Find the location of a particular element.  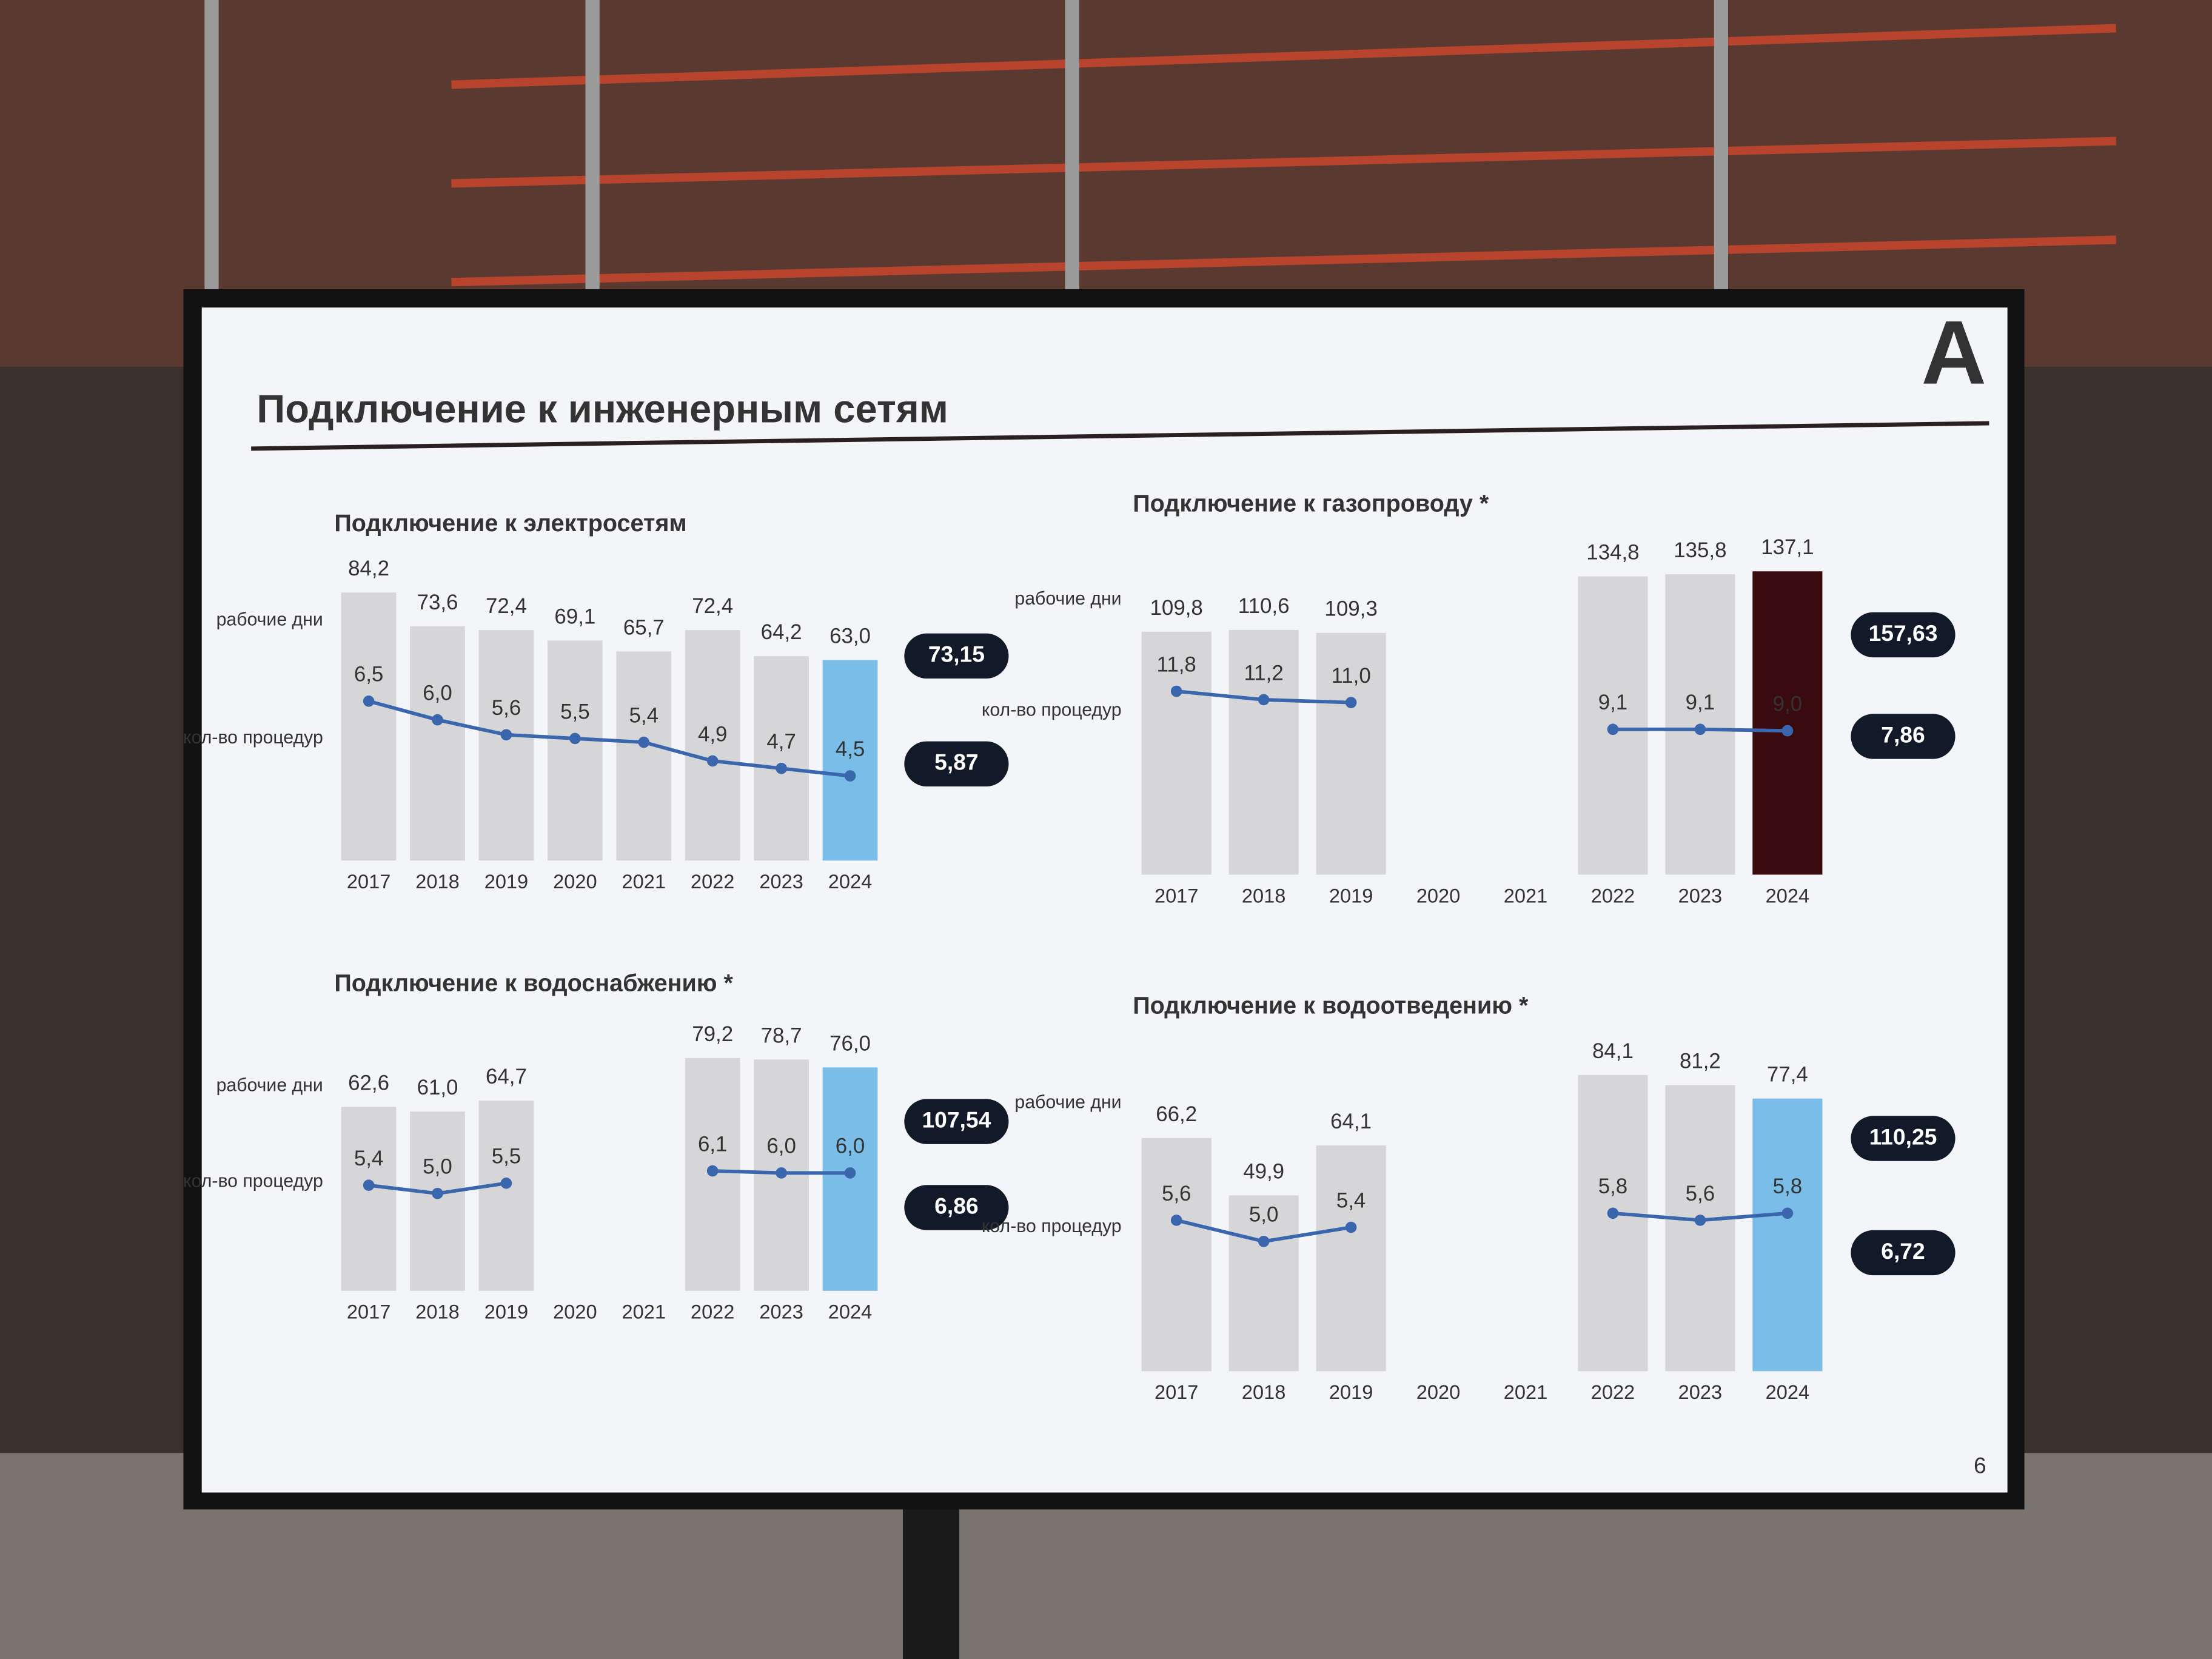

summary-label: 6,72 is located at coordinates (1903, 1251).